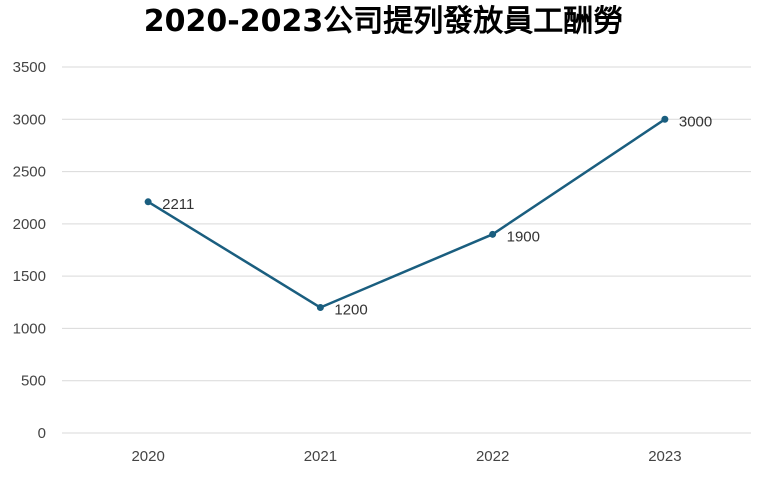 This screenshot has height=491, width=767. Describe the element at coordinates (492, 456) in the screenshot. I see `x-tick-label: 2022` at that location.